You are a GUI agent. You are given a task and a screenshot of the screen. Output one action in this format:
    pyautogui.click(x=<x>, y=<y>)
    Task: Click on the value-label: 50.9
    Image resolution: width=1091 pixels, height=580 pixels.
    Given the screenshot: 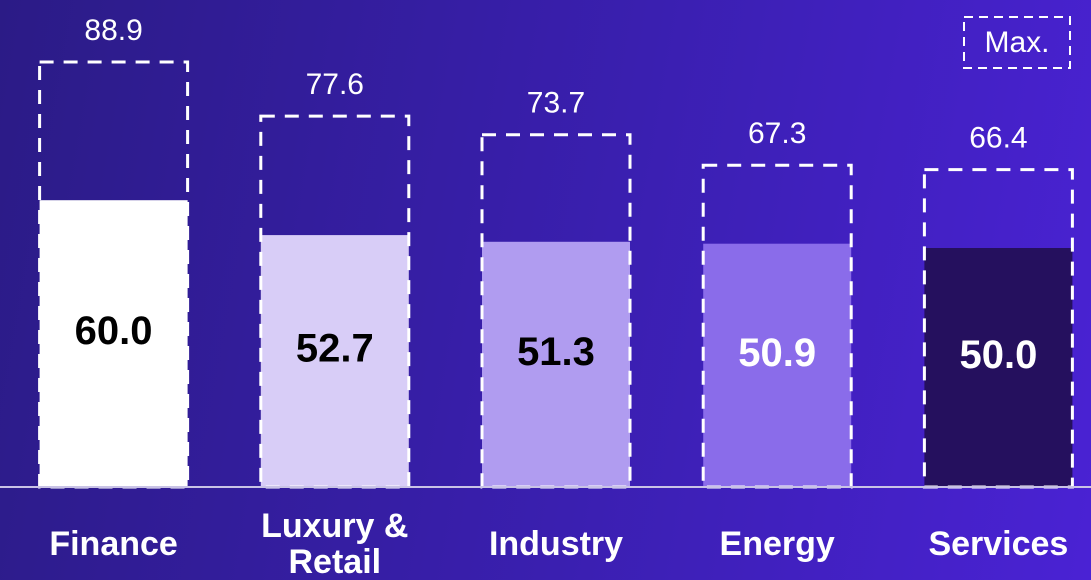 What is the action you would take?
    pyautogui.click(x=777, y=353)
    